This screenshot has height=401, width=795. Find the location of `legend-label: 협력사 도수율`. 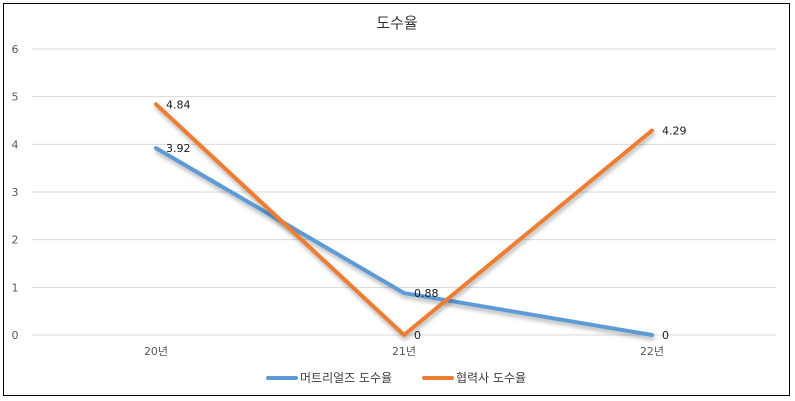

legend-label: 협력사 도수율 is located at coordinates (491, 378).